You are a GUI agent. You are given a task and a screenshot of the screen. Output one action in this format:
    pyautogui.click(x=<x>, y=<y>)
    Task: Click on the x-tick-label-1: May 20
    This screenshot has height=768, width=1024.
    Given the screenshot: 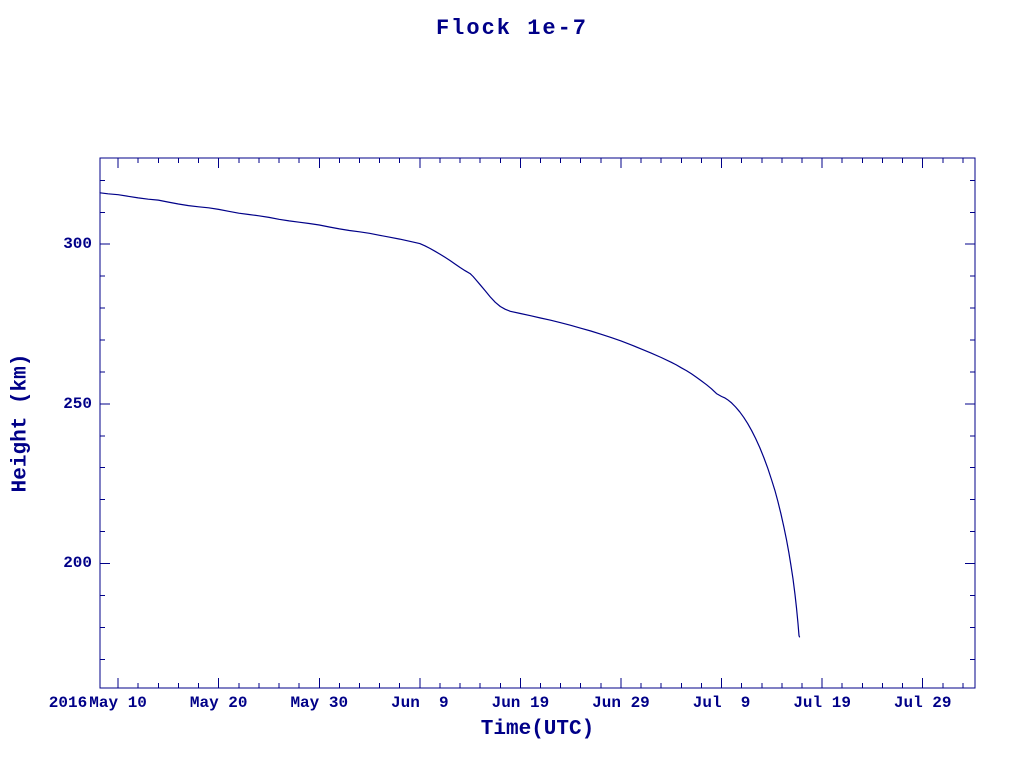 What is the action you would take?
    pyautogui.click(x=218, y=703)
    